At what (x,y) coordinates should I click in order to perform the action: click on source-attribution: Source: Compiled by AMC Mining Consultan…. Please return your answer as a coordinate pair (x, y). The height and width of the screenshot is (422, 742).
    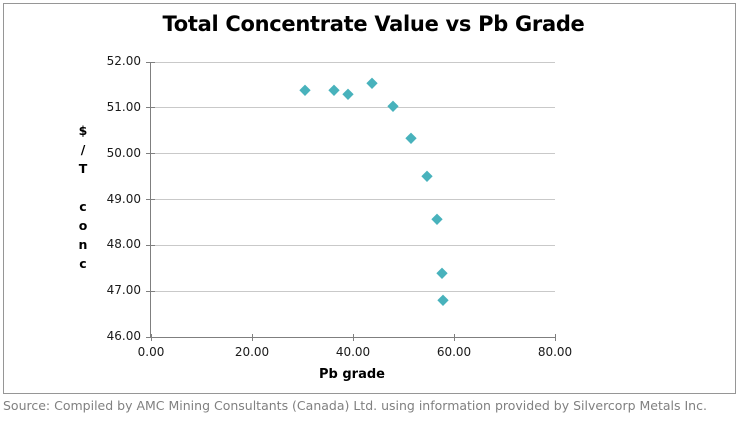
    Looking at the image, I should click on (355, 405).